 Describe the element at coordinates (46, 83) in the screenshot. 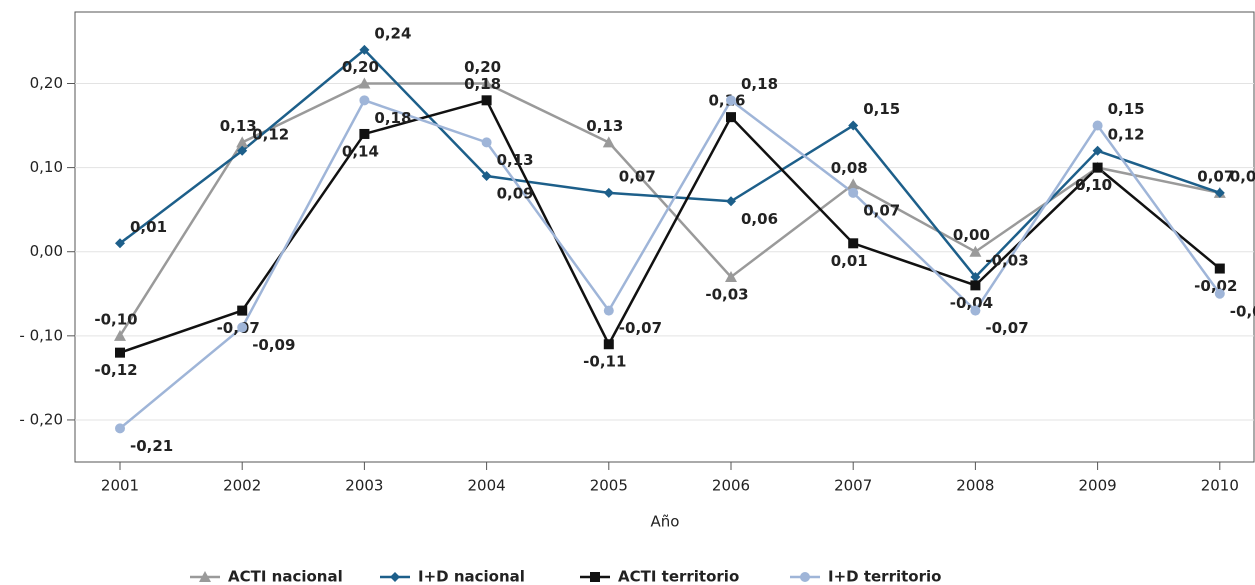

I see `y-tick-label: 0,20` at that location.